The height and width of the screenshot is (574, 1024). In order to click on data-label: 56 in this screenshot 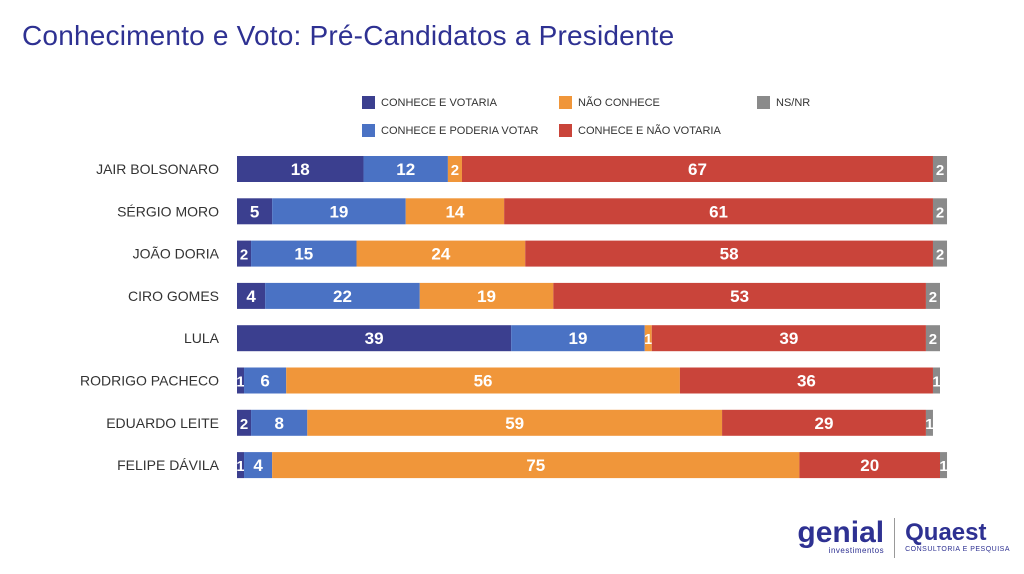, I will do `click(483, 381)`.